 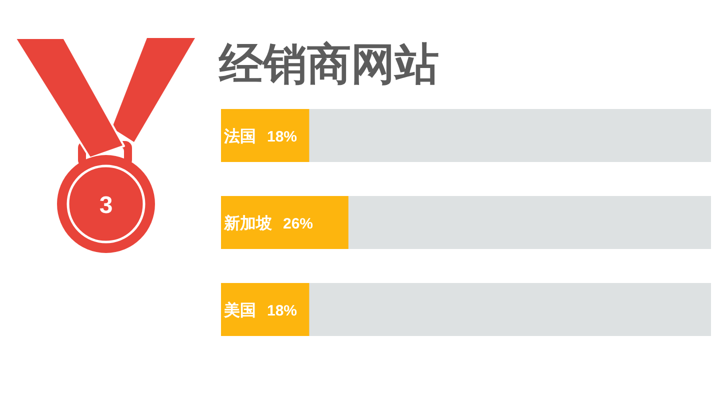 What do you see at coordinates (248, 223) in the screenshot?
I see `y-tick-label: 新加坡` at bounding box center [248, 223].